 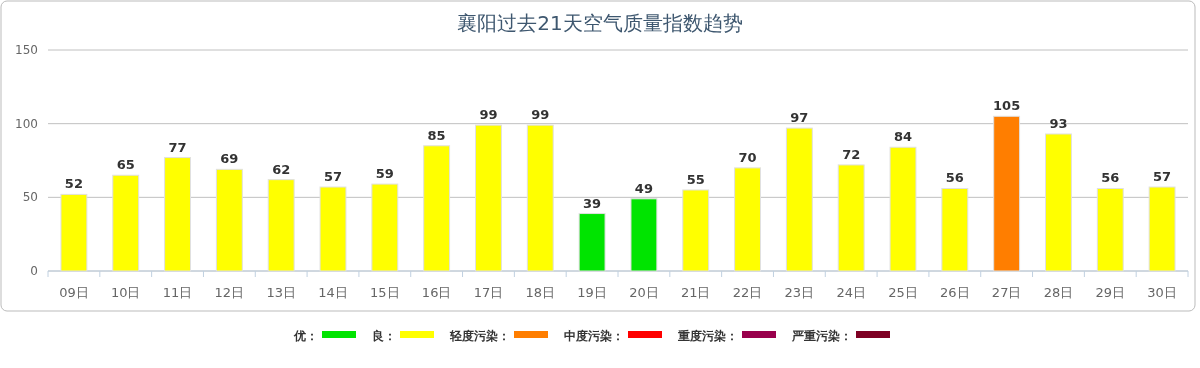 I want to click on x-tick-label: 28日, so click(x=1058, y=292).